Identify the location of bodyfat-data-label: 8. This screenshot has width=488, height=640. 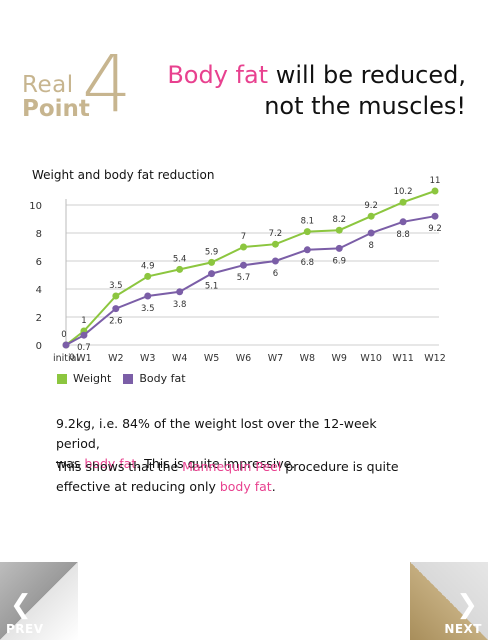
(370, 246).